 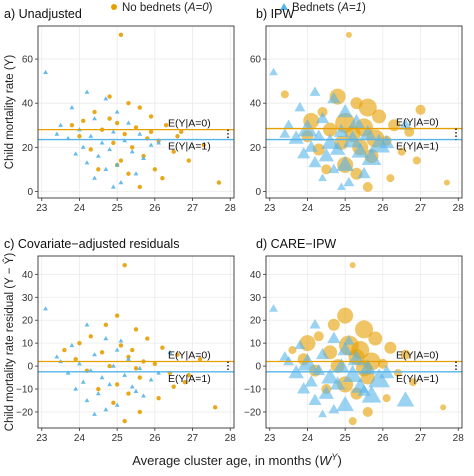 I want to click on y-tick-label: 40, so click(x=28, y=275).